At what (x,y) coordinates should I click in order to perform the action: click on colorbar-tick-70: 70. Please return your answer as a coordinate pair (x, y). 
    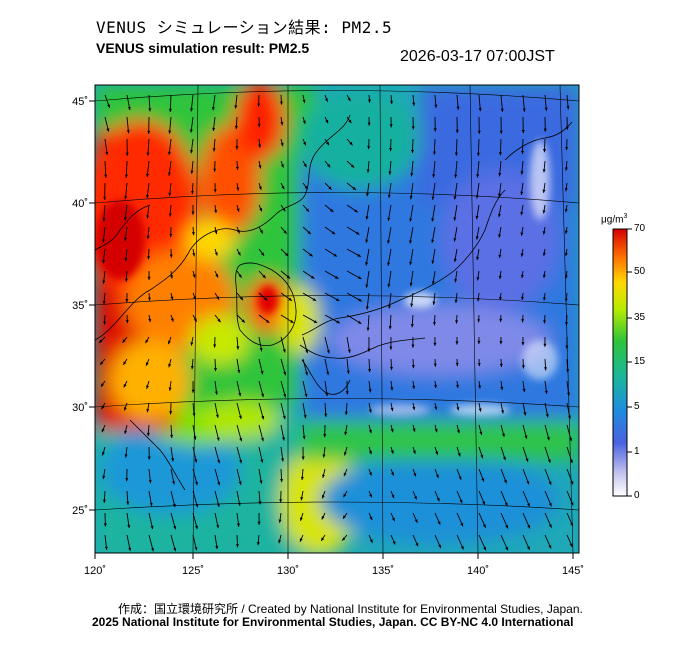
    Looking at the image, I should click on (640, 228).